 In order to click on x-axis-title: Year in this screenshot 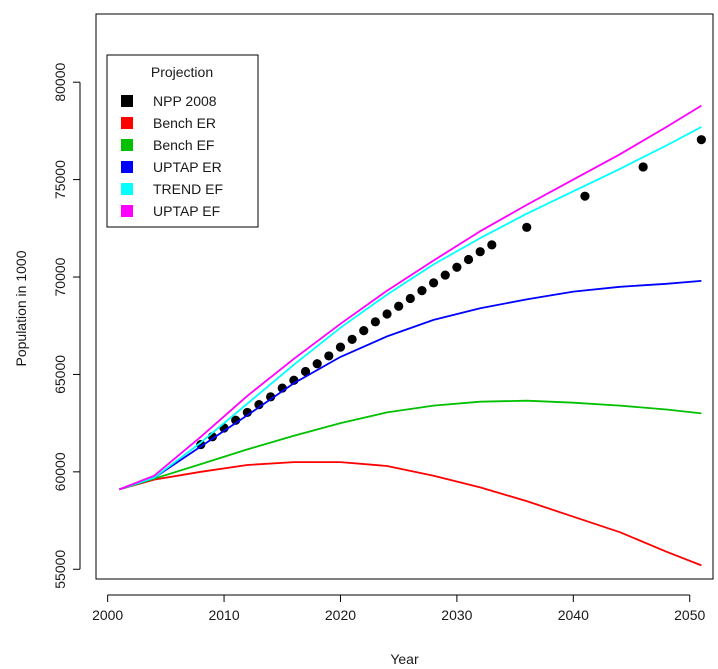, I will do `click(404, 659)`.